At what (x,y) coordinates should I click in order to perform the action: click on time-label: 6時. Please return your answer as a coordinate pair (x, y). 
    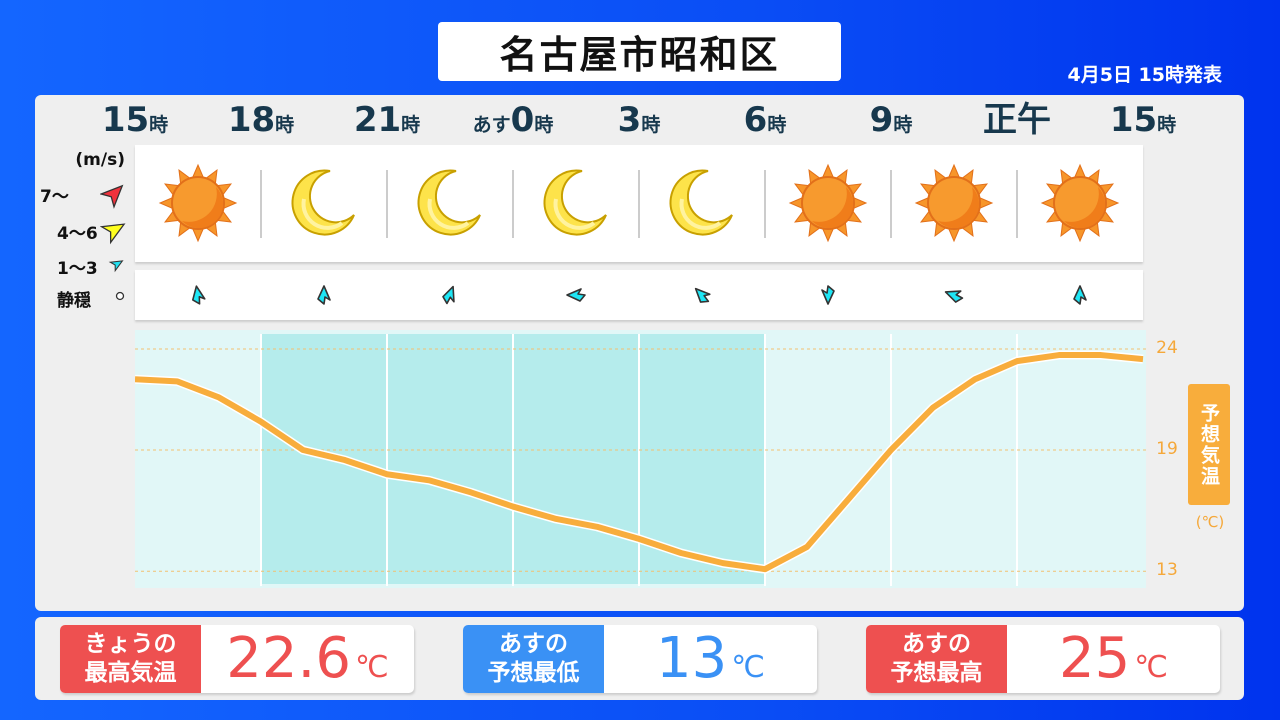
    Looking at the image, I should click on (765, 122).